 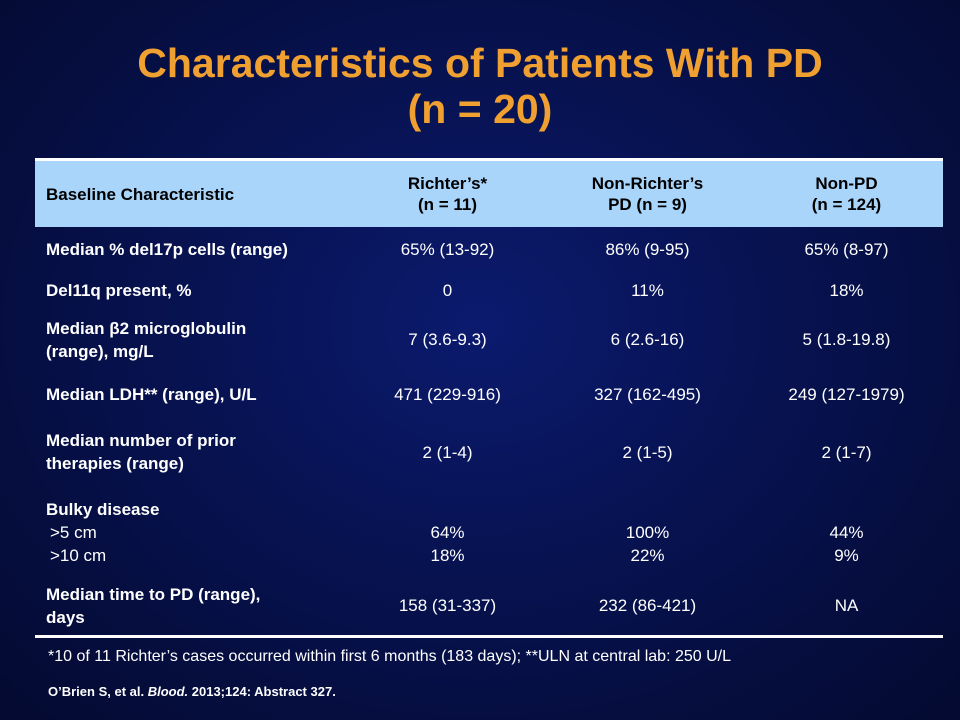 I want to click on cell-non-richters: 6 (2.6-16), so click(x=647, y=339).